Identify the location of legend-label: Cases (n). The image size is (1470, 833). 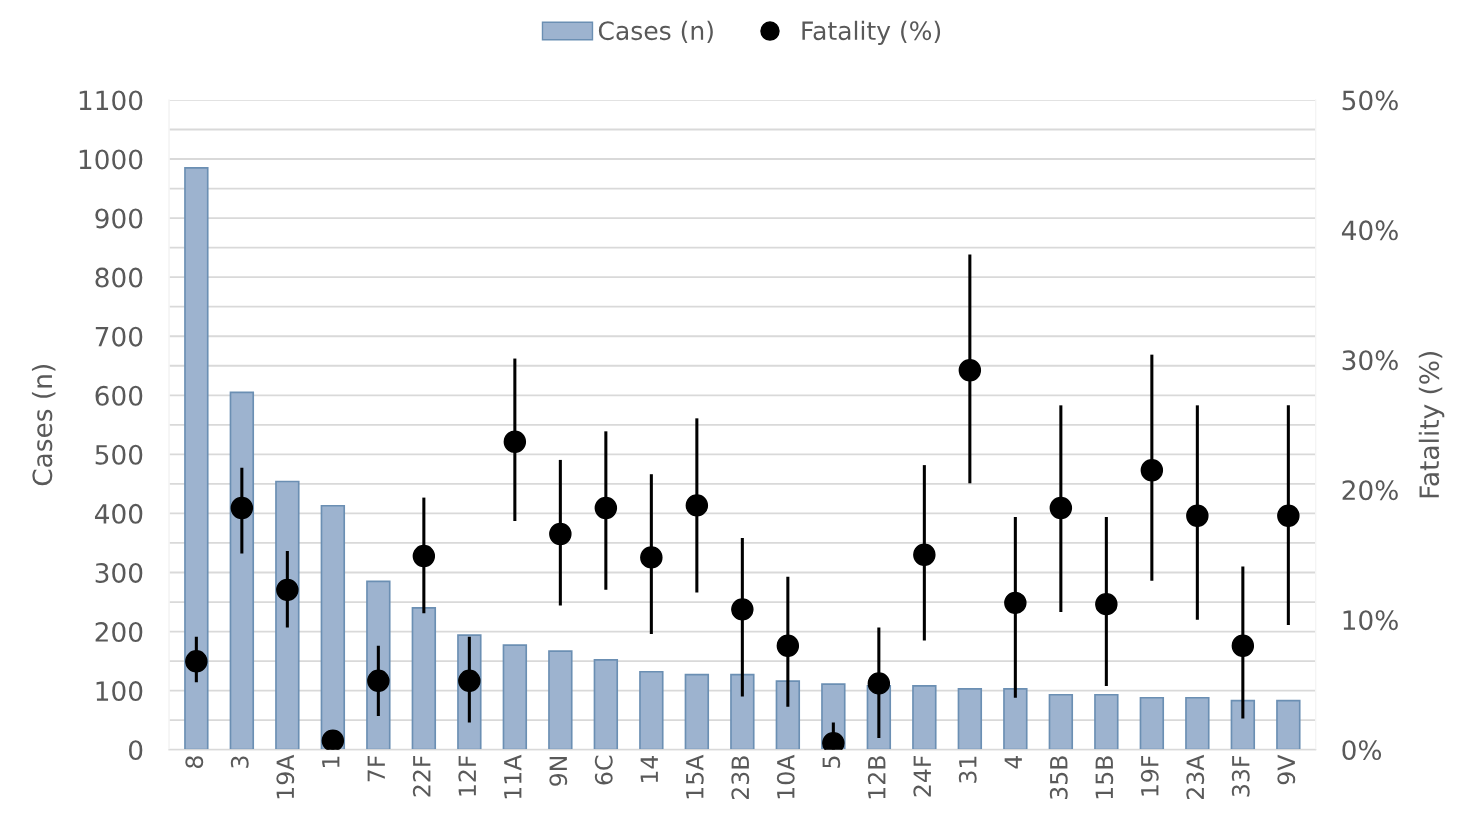
(655, 32).